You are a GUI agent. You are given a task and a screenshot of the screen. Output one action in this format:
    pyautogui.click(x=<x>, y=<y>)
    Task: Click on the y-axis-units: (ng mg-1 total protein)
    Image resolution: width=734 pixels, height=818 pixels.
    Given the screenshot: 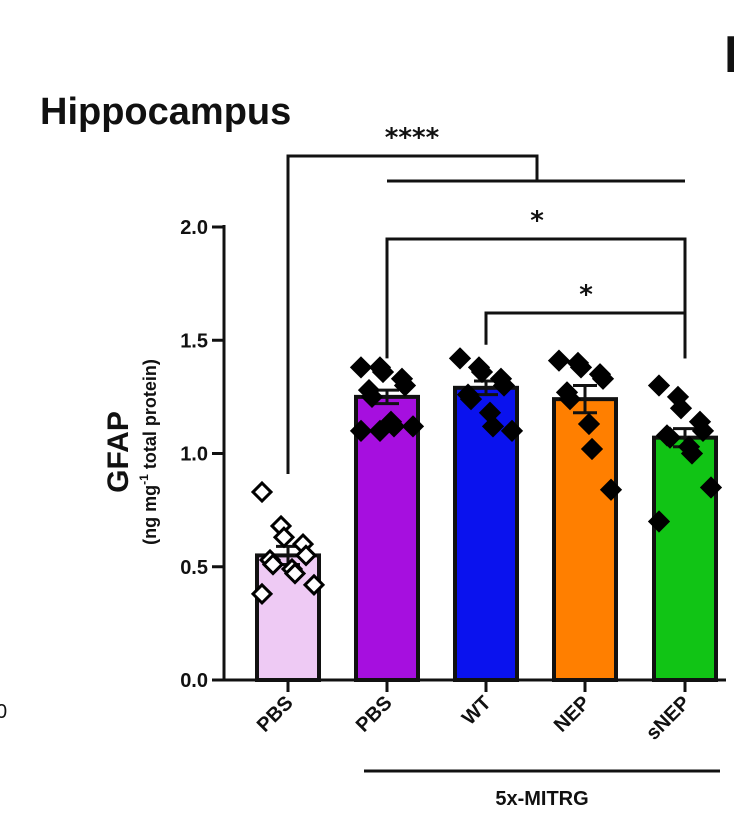 What is the action you would take?
    pyautogui.click(x=148, y=452)
    